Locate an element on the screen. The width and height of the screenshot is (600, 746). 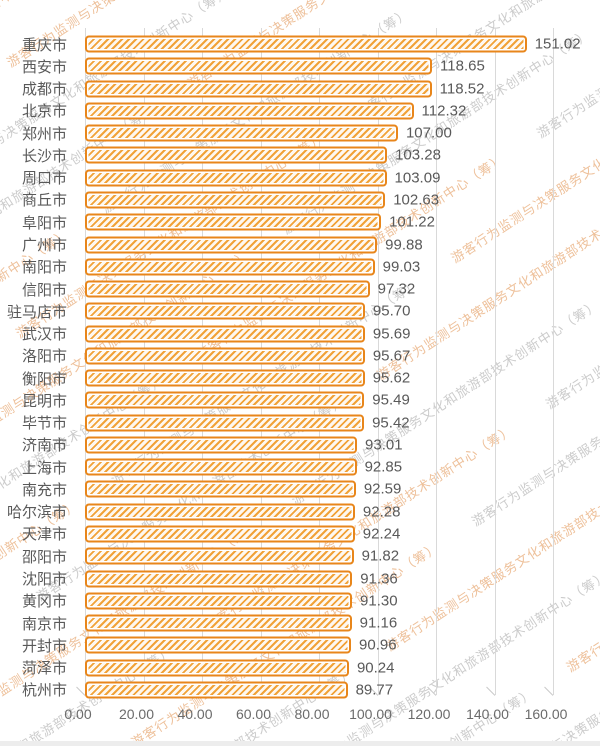
bar-track: 92.28 is located at coordinates (338, 512).